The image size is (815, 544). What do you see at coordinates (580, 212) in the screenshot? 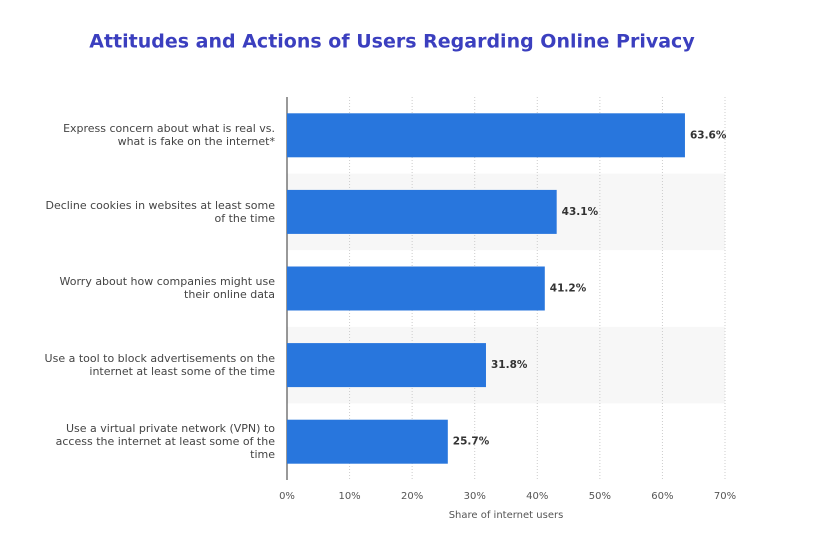
I see `value-label: 43.1%` at bounding box center [580, 212].